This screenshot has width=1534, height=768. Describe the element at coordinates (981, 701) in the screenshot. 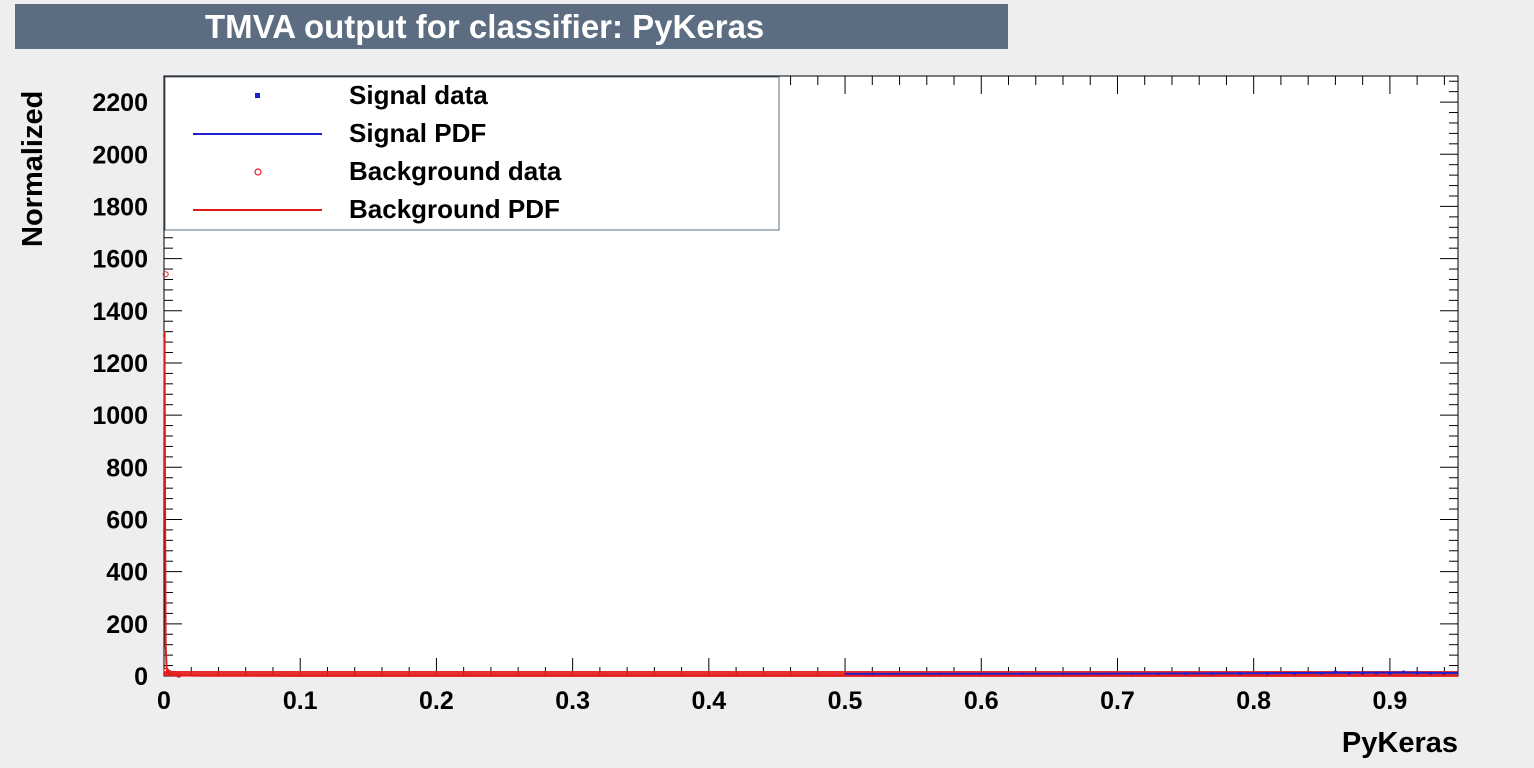

I see `x-tick-label: 0.6` at that location.